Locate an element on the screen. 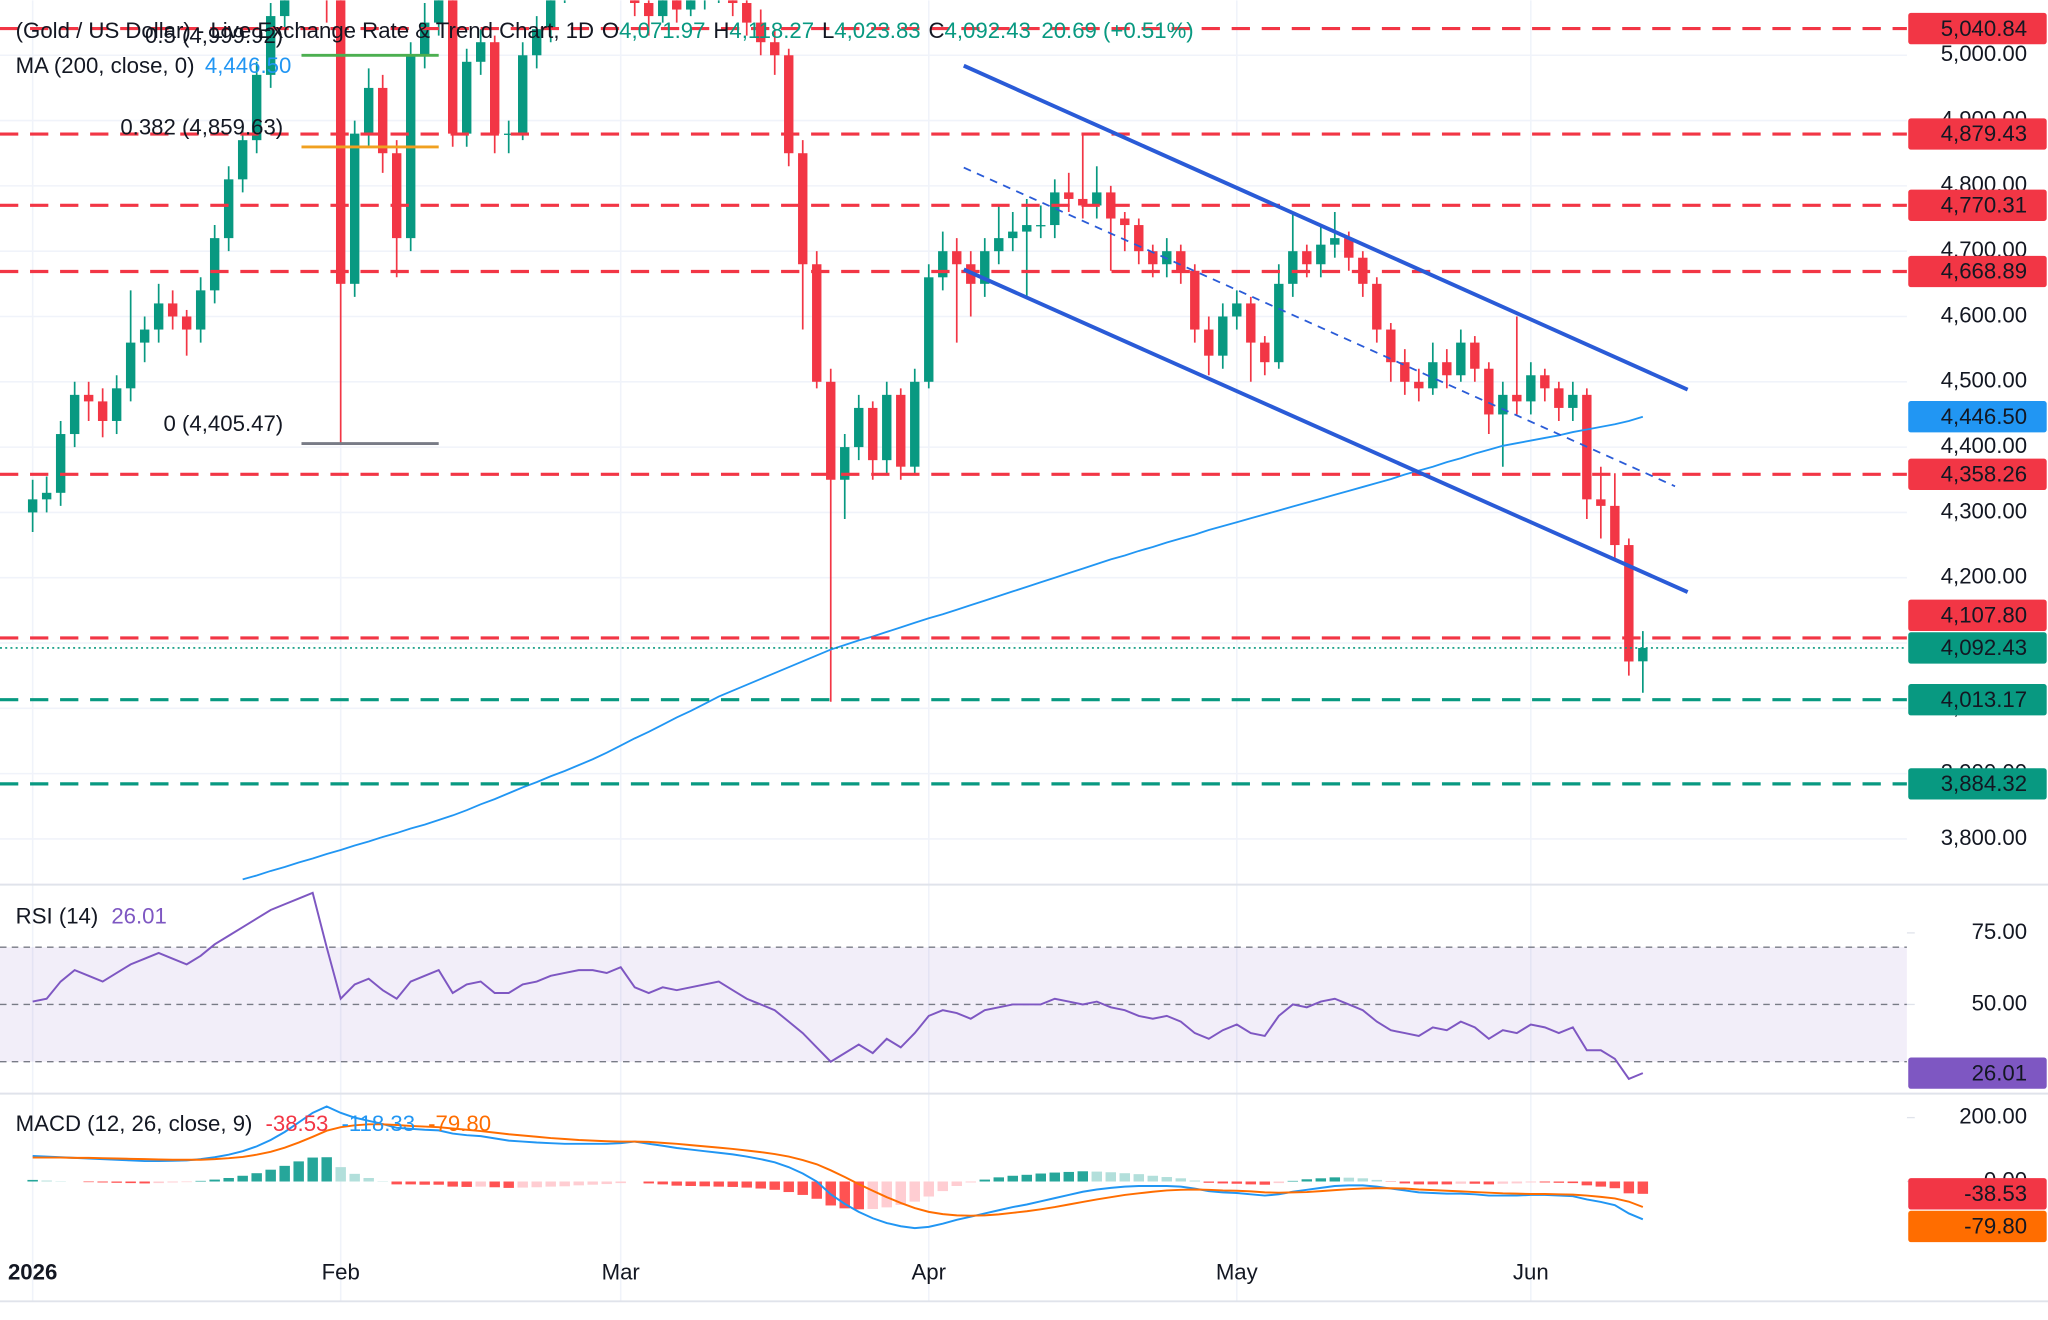 The width and height of the screenshot is (2048, 1320). x-tick-label: Jun is located at coordinates (1531, 1272).